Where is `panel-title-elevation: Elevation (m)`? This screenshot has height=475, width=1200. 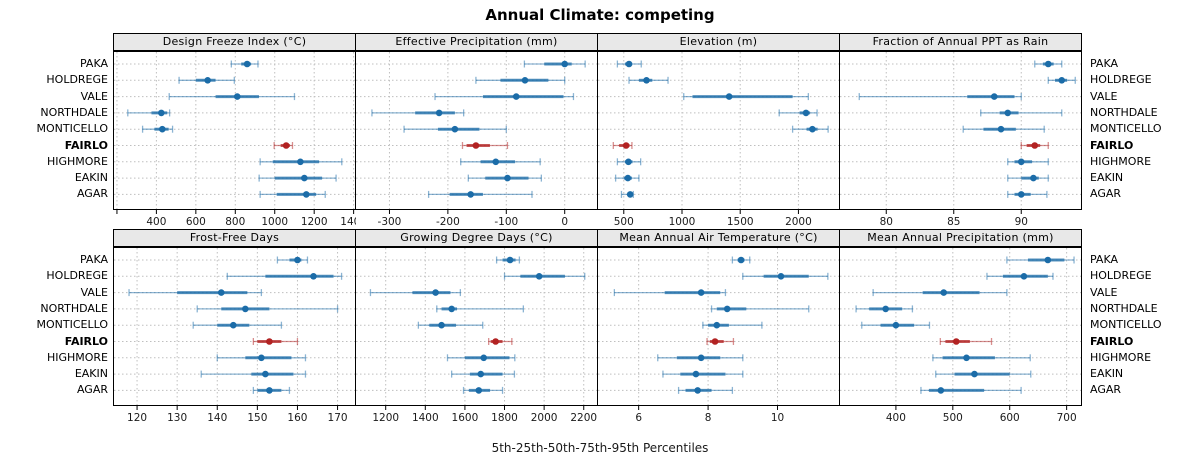
panel-title-elevation: Elevation (m) is located at coordinates (718, 42).